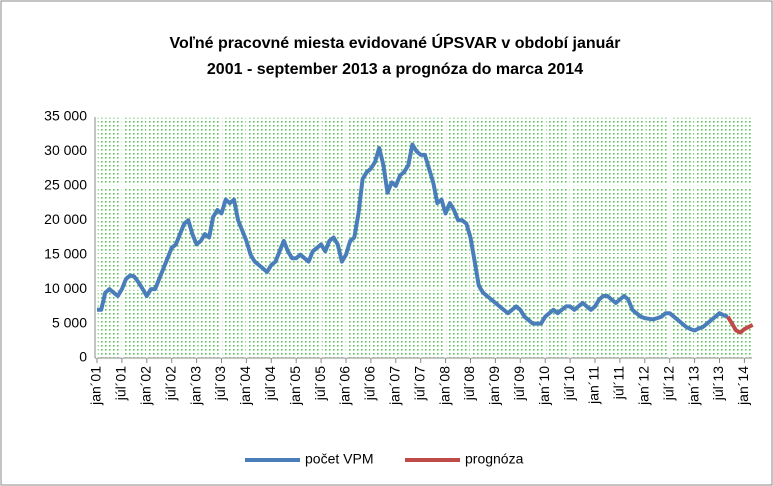 The image size is (773, 486). Describe the element at coordinates (619, 383) in the screenshot. I see `x-tick-label: júl´11` at that location.